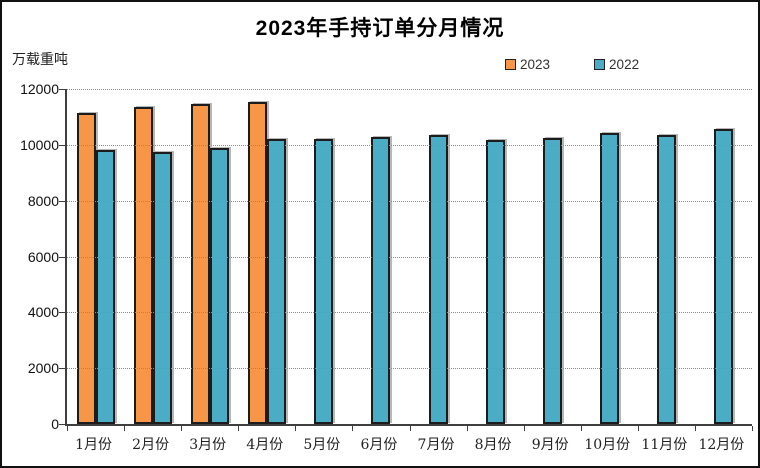 The height and width of the screenshot is (468, 760). Describe the element at coordinates (600, 64) in the screenshot. I see `legend-swatch-2022` at that location.